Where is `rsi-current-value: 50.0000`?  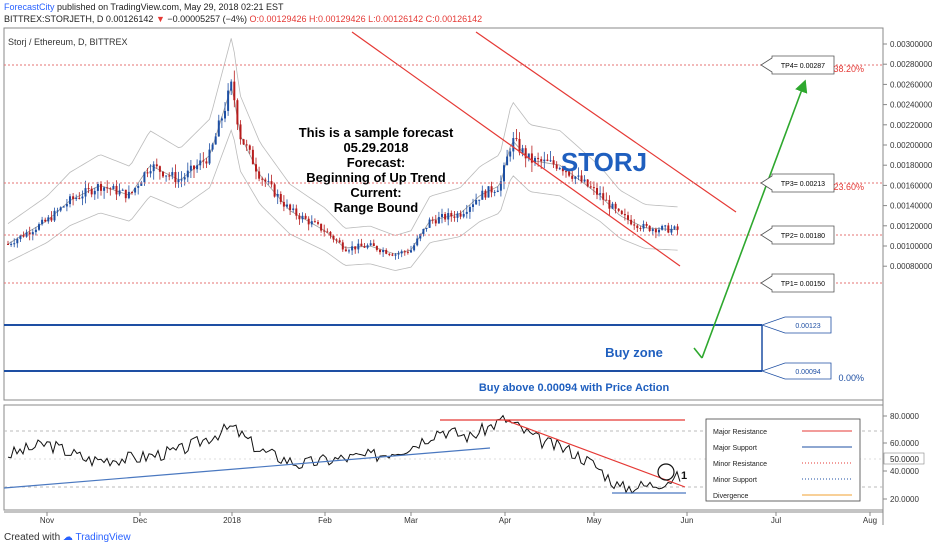
rsi-current-value: 50.0000 is located at coordinates (904, 458).